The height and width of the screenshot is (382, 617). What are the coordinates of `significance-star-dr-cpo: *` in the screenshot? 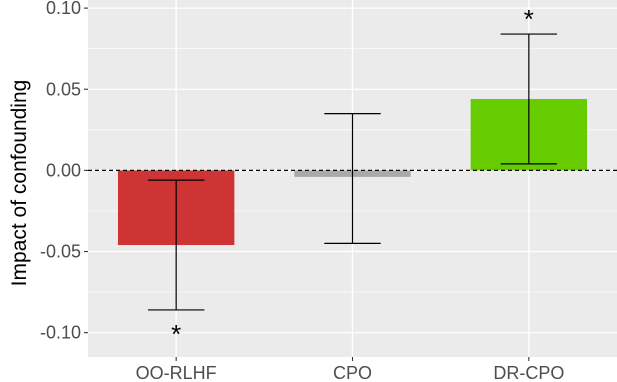 It's located at (529, 19).